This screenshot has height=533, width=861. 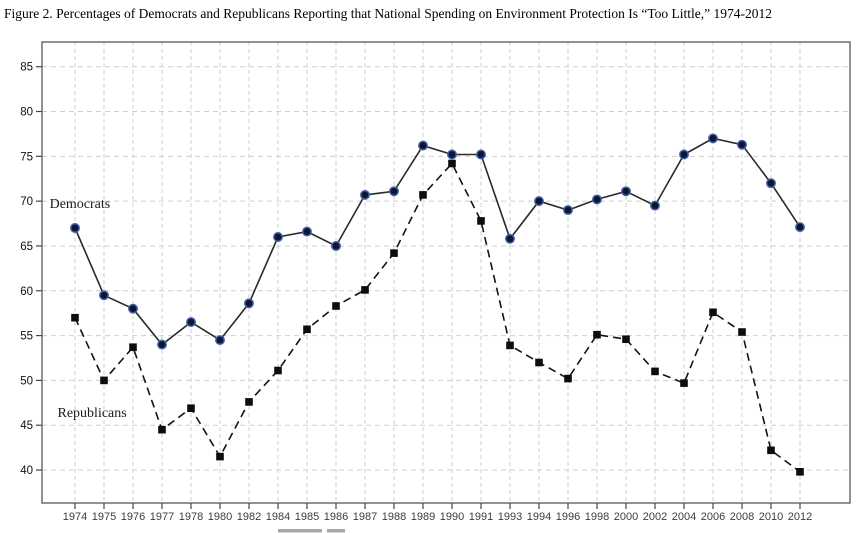 What do you see at coordinates (568, 378) in the screenshot?
I see `republicans-marker-1996` at bounding box center [568, 378].